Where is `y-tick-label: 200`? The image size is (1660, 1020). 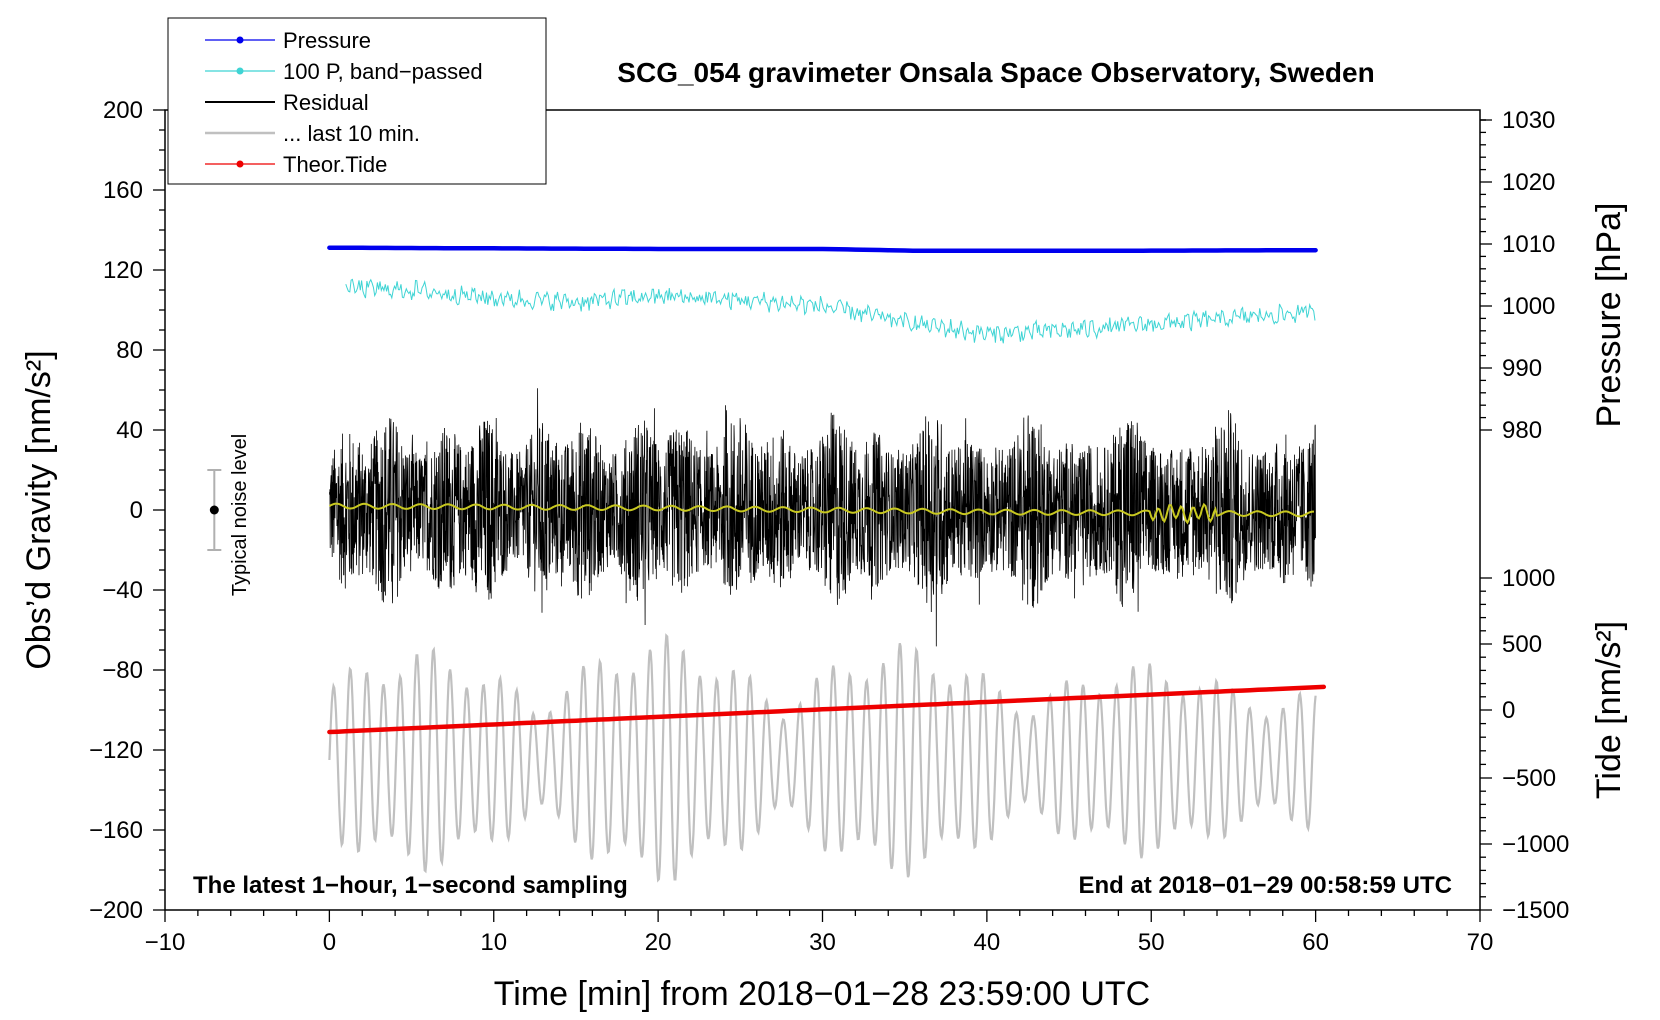
y-tick-label: 200 is located at coordinates (123, 110).